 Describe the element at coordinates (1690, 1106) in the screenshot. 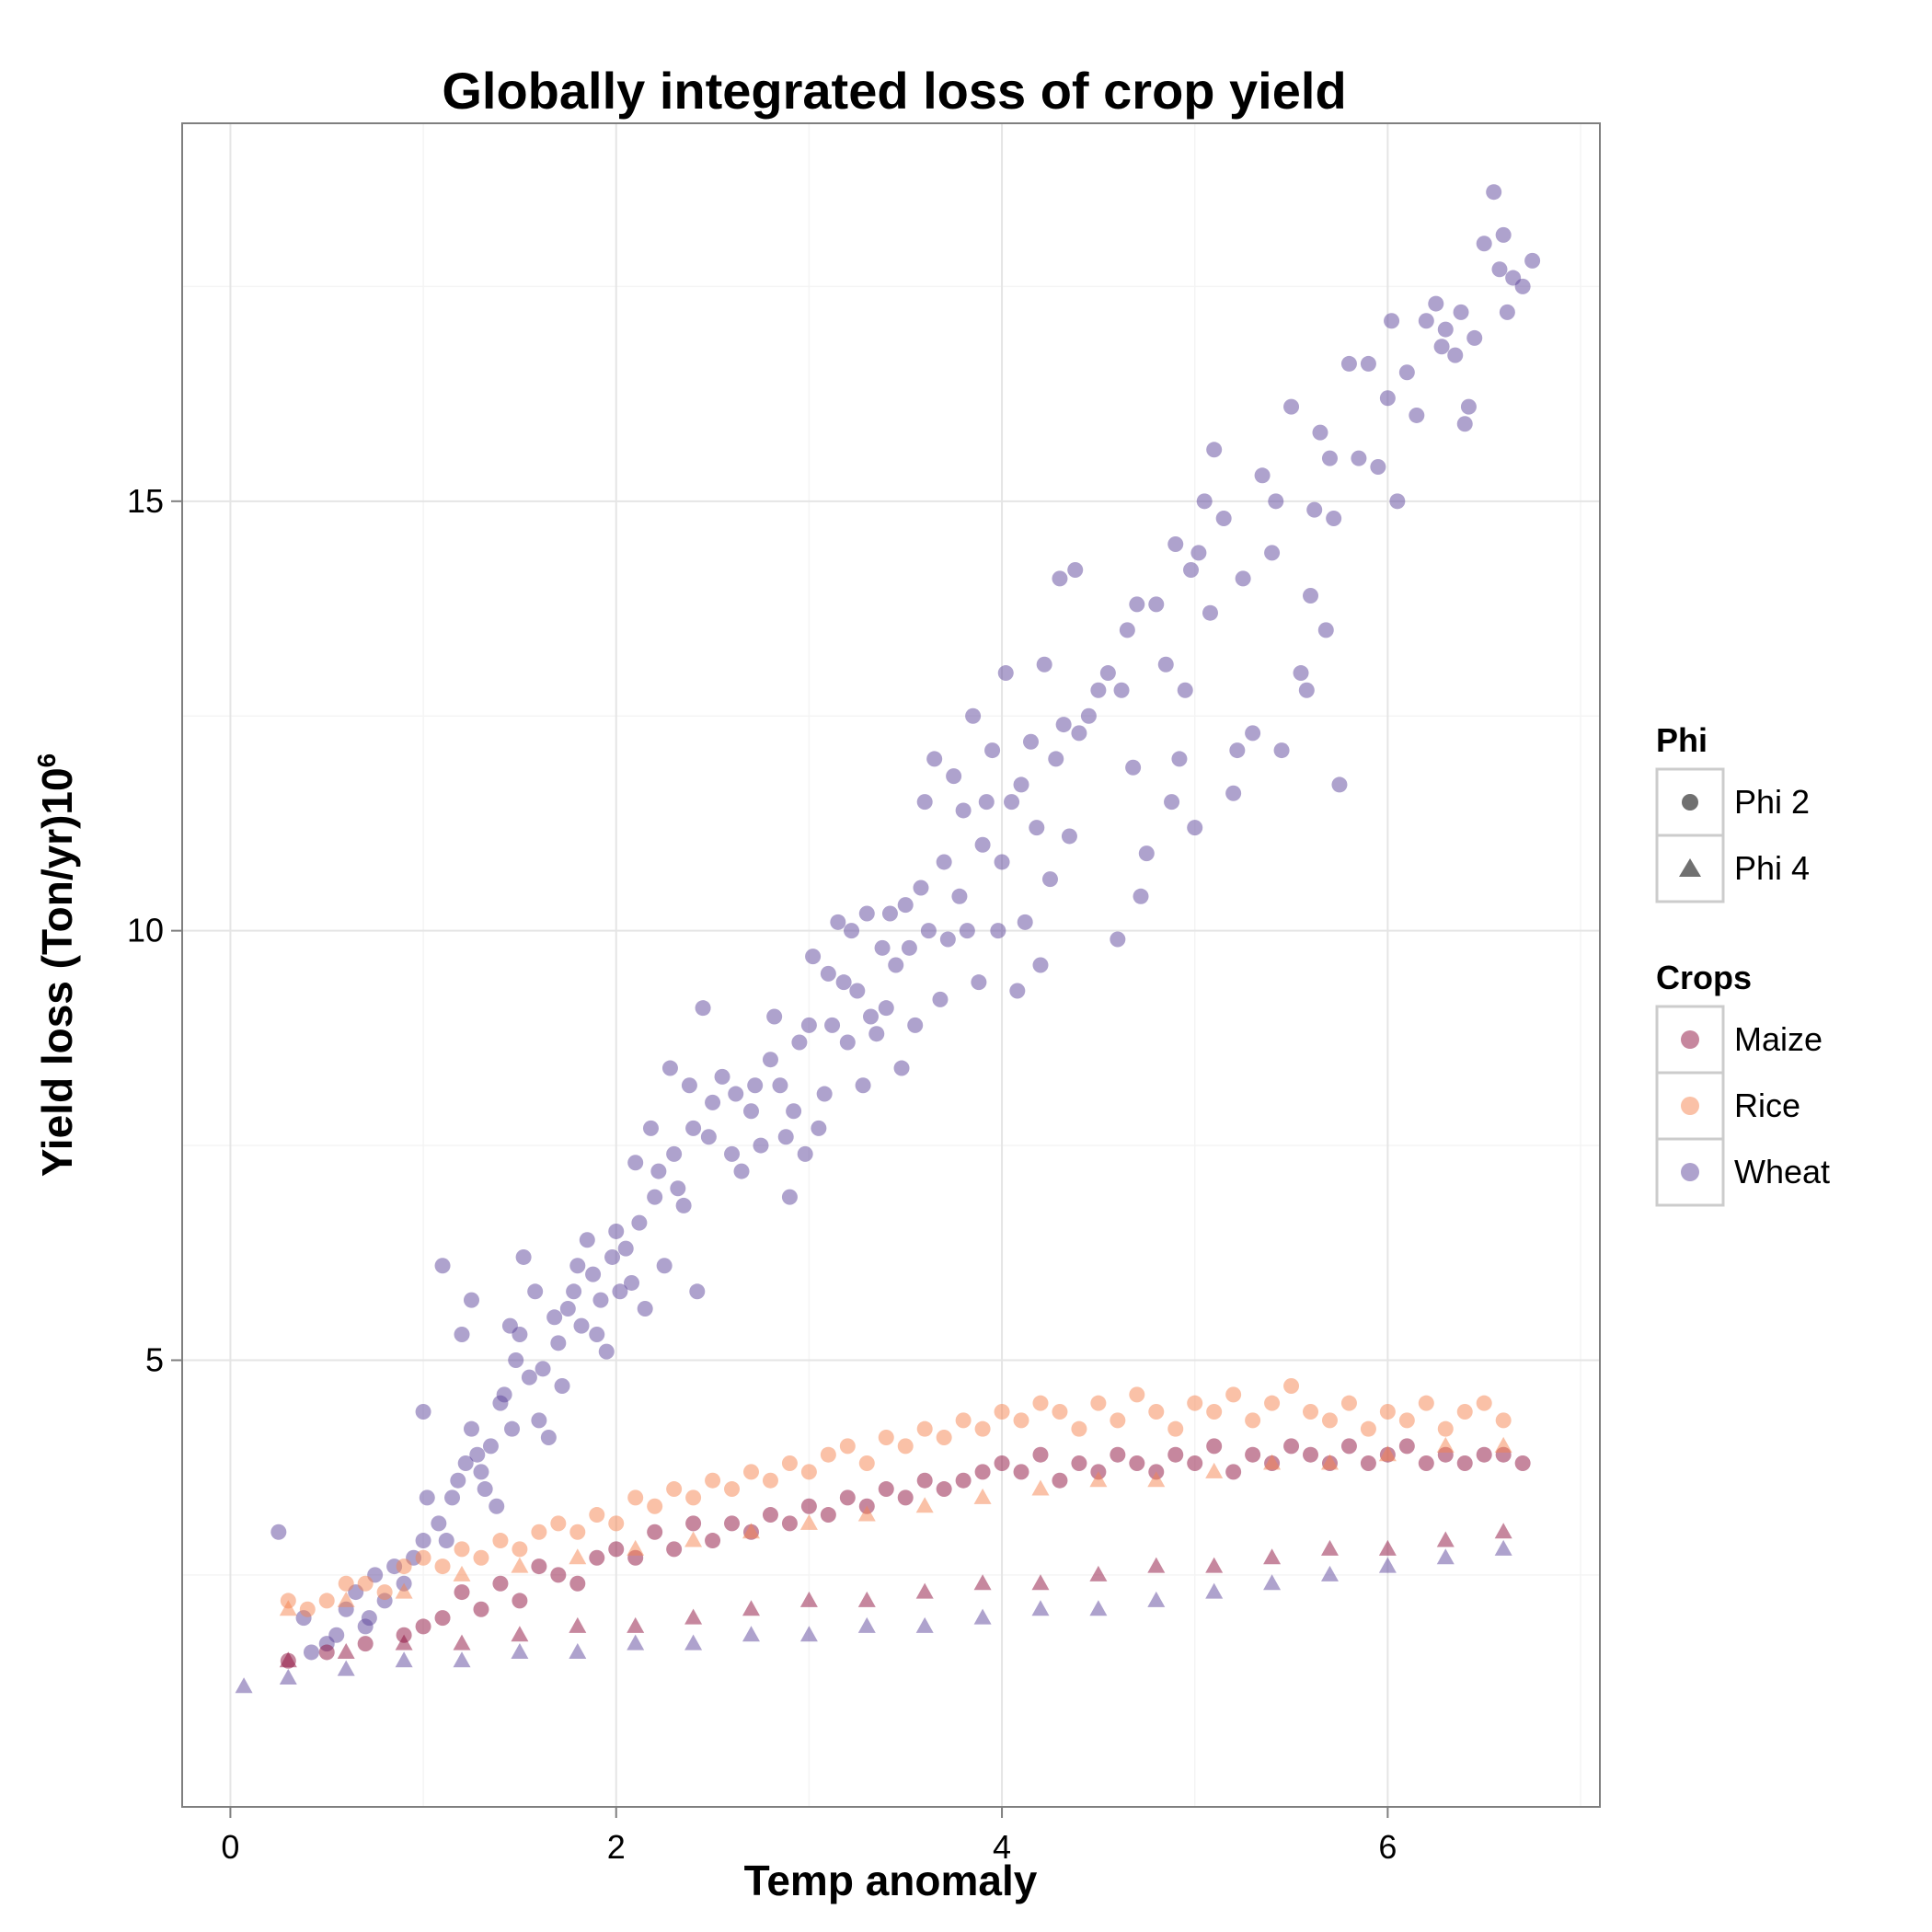

I see `legend-rice-dot` at that location.